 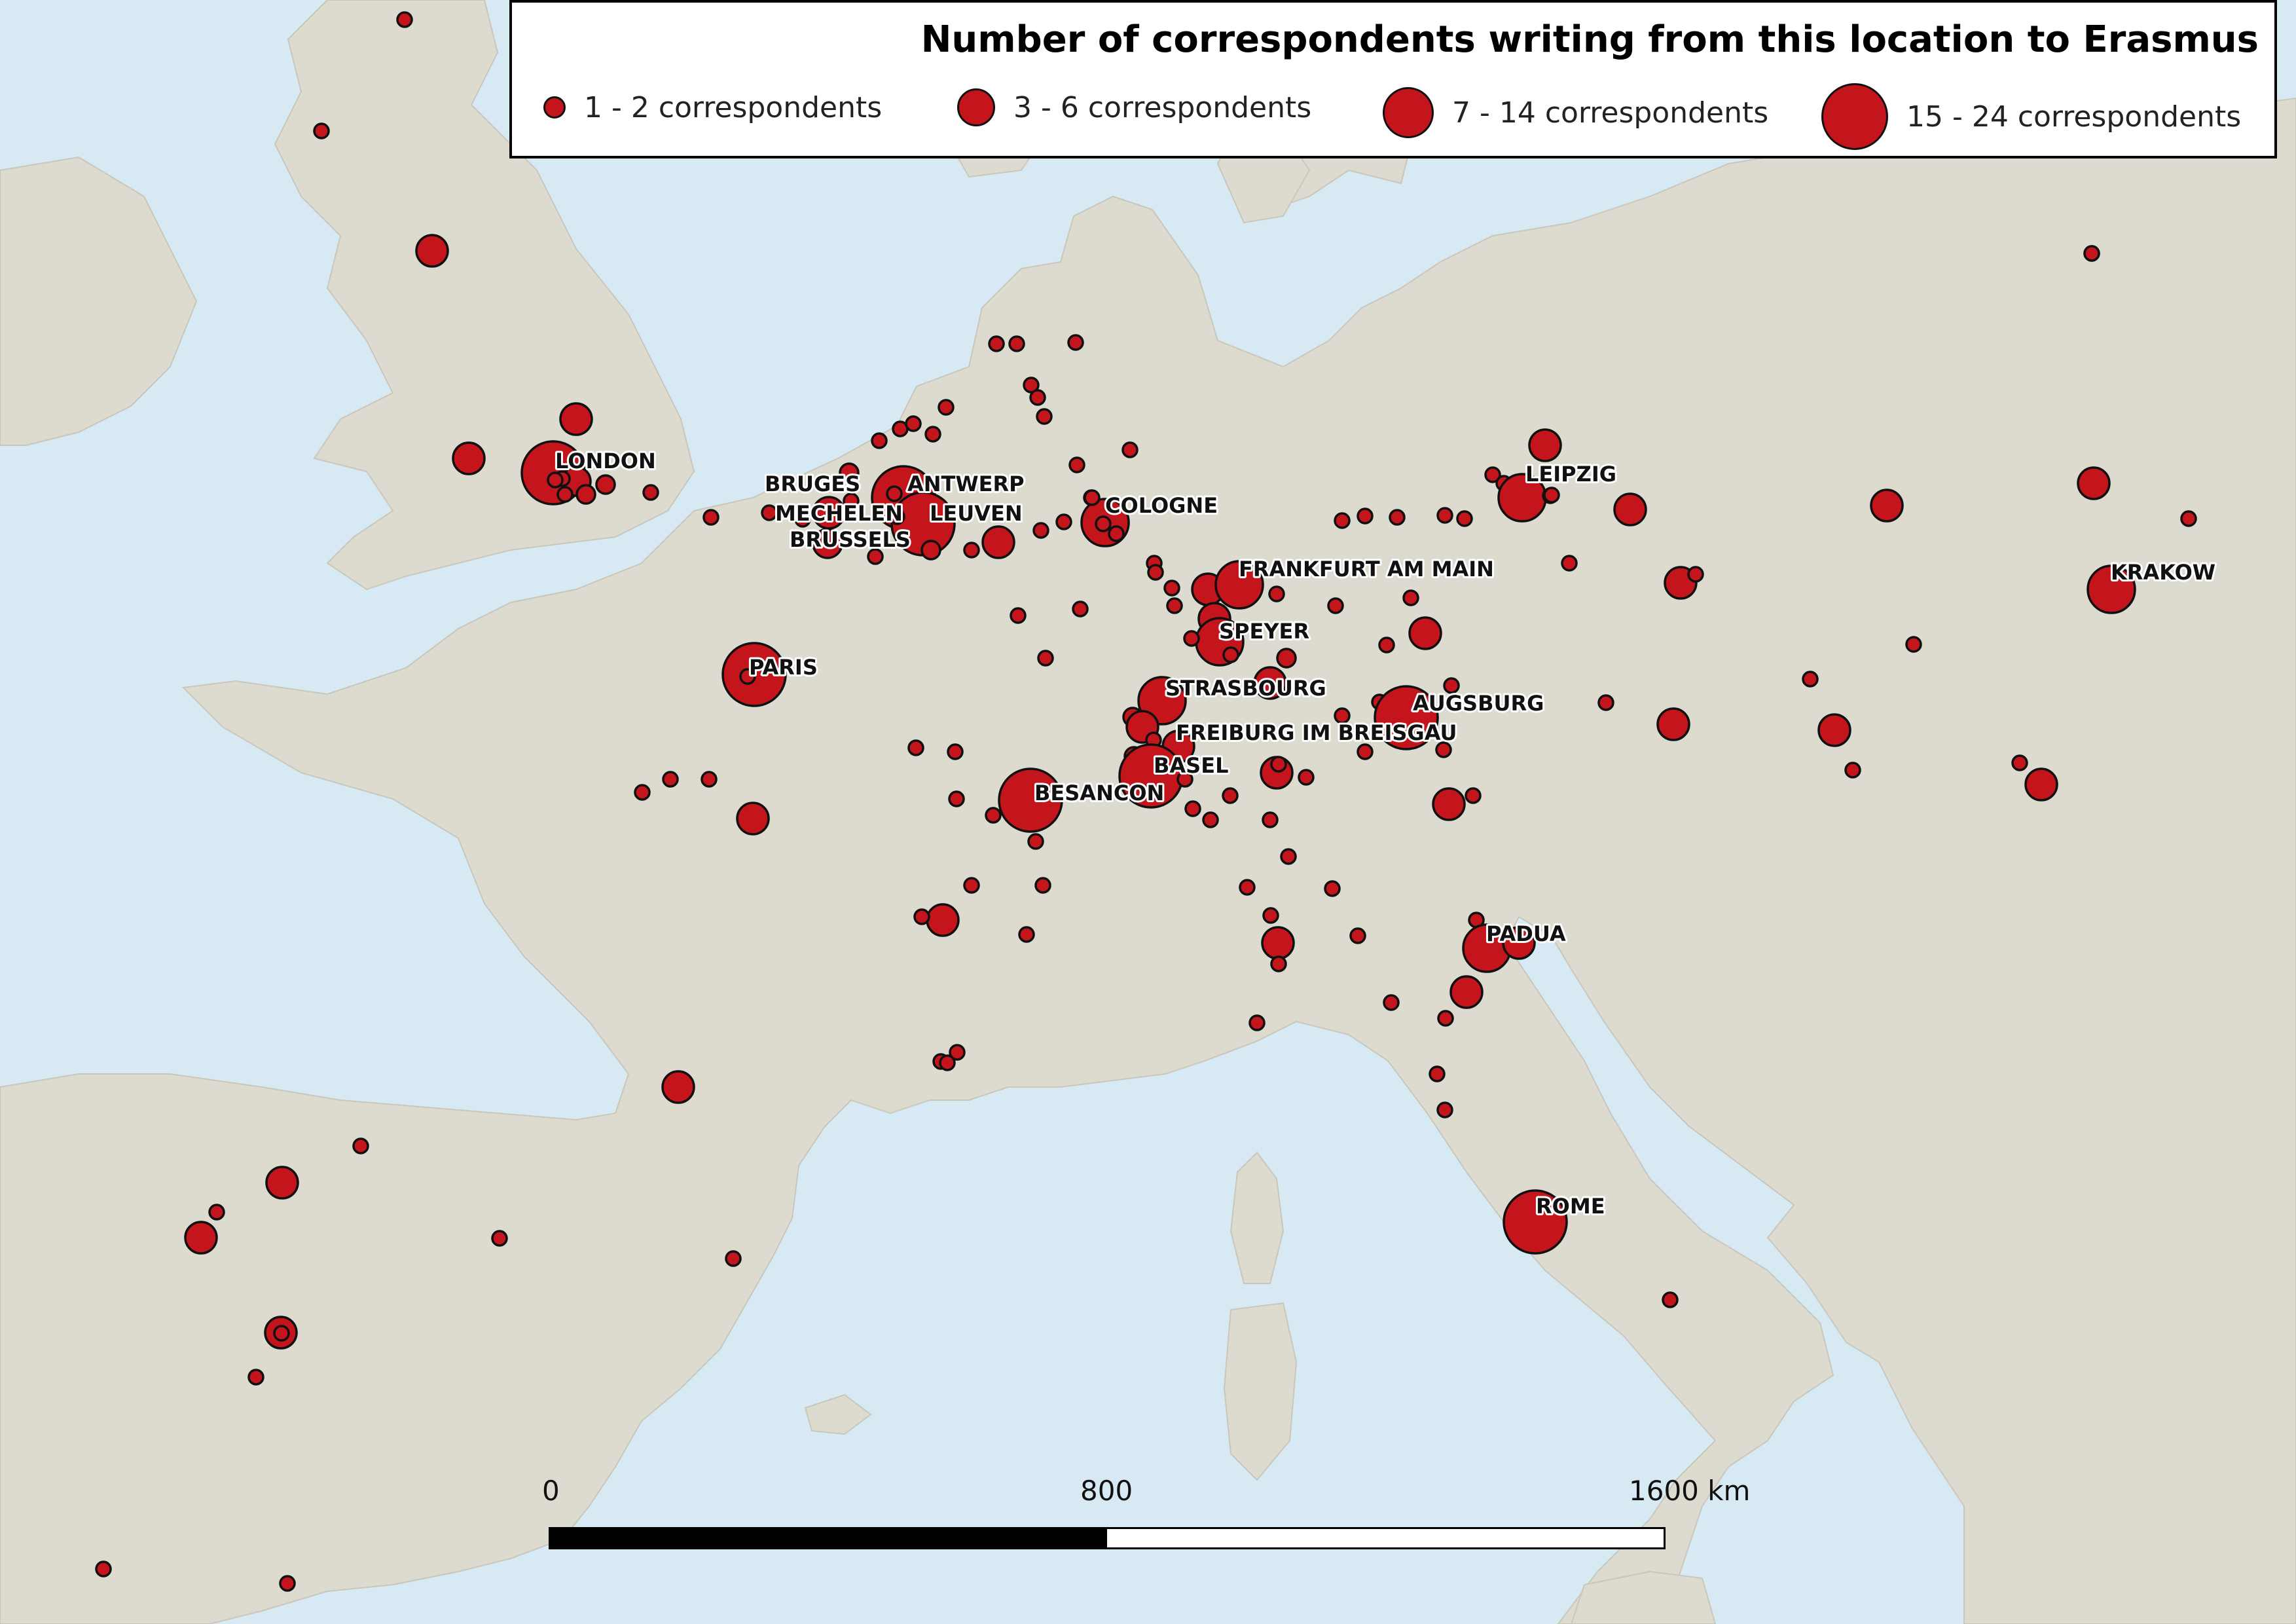 I want to click on city-label-cologne: COLOGNE, so click(x=1161, y=505).